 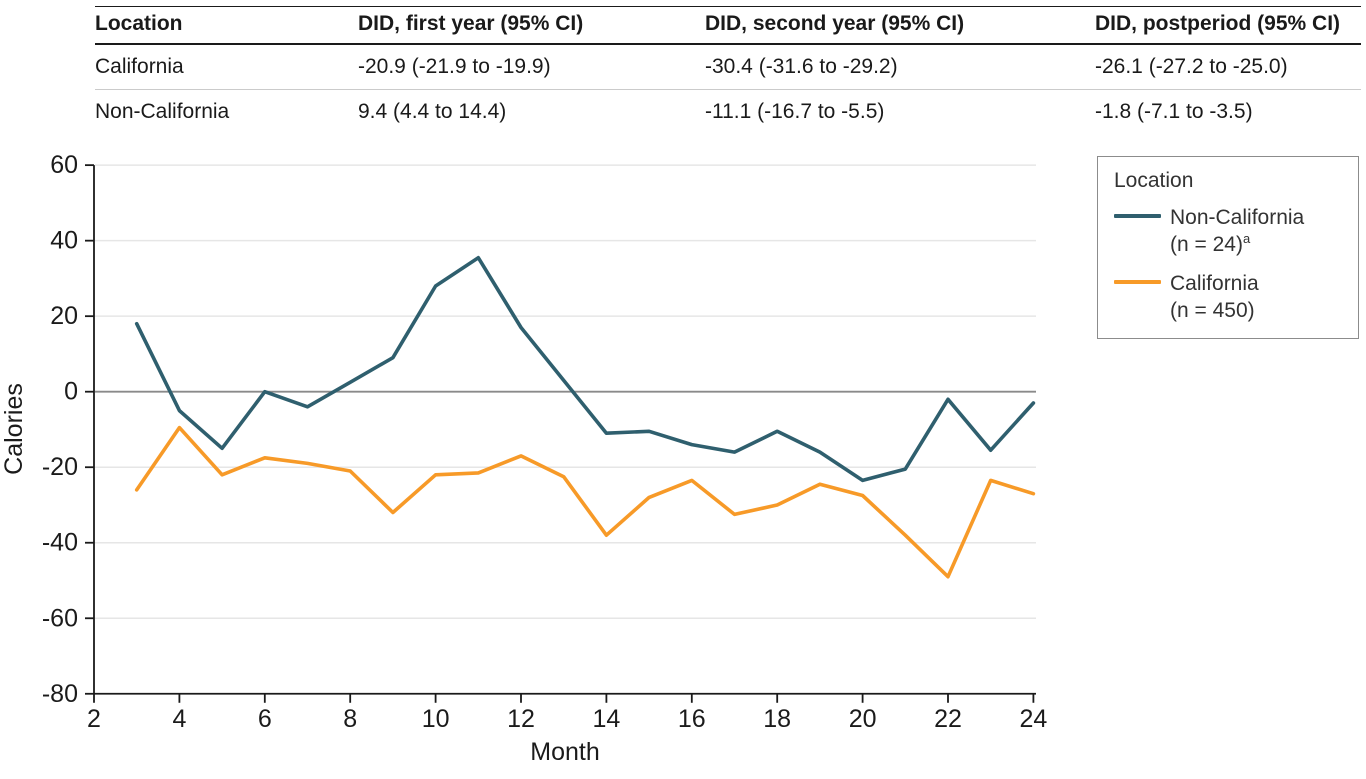 What do you see at coordinates (14, 429) in the screenshot?
I see `y-axis-title: Calories` at bounding box center [14, 429].